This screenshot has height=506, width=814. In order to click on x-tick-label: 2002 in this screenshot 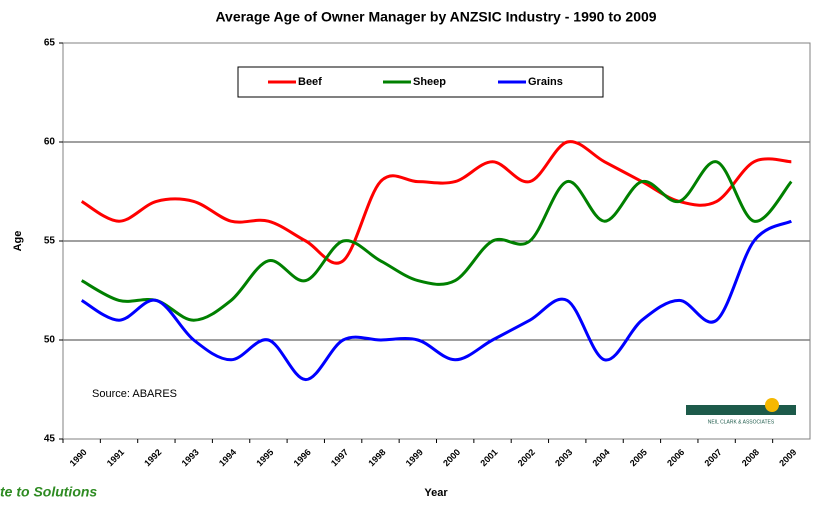, I will do `click(526, 457)`.